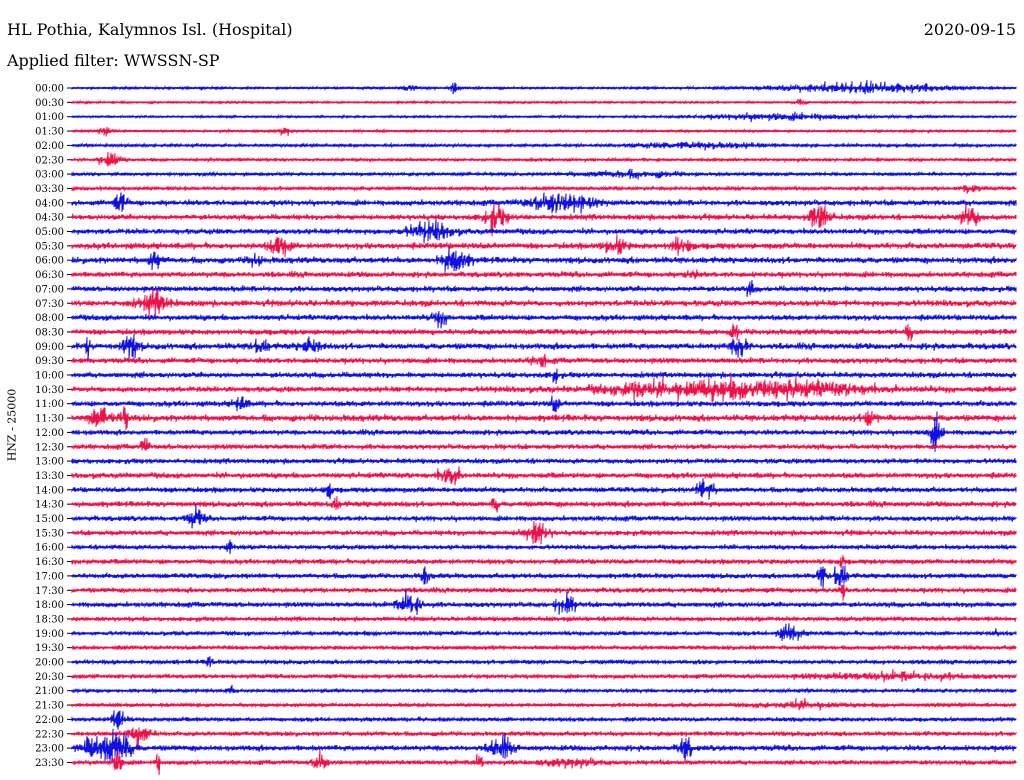 The image size is (1024, 780). What do you see at coordinates (49, 103) in the screenshot?
I see `time-label: 00:30` at bounding box center [49, 103].